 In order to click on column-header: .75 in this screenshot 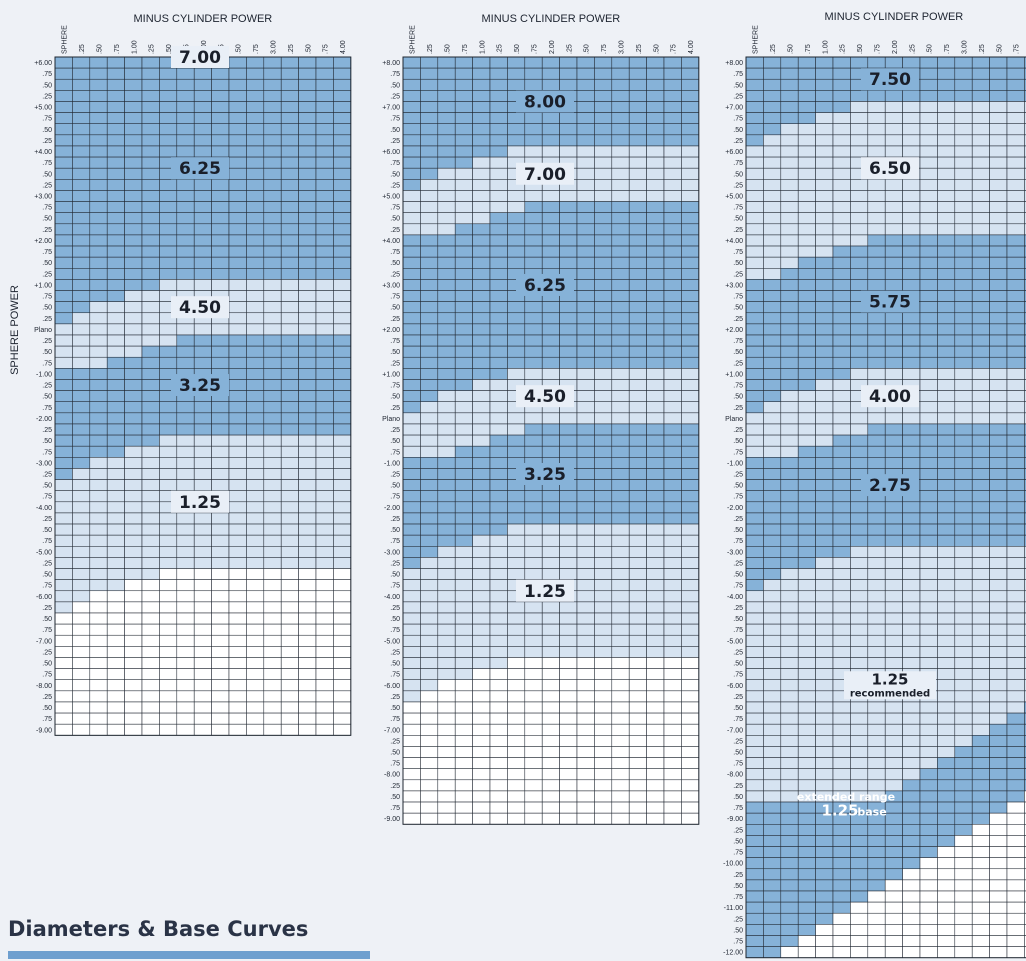, I will do `click(326, 49)`.